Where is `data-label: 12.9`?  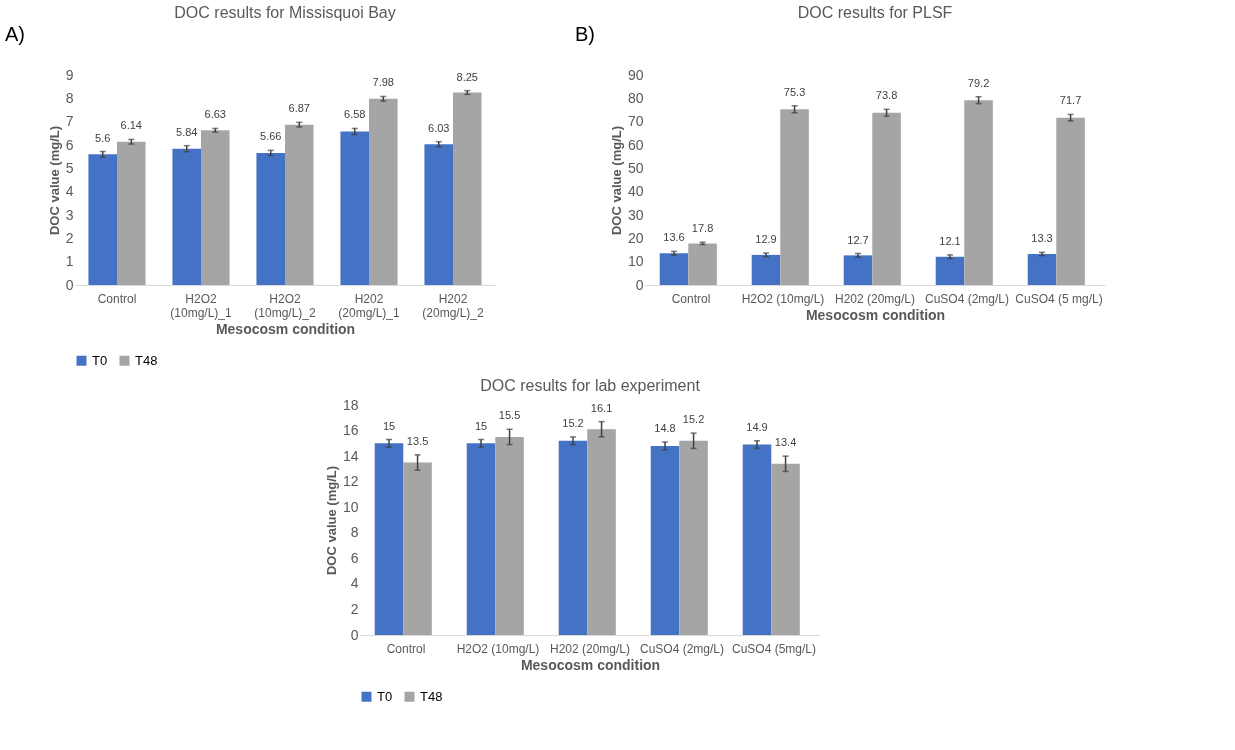
data-label: 12.9 is located at coordinates (766, 239).